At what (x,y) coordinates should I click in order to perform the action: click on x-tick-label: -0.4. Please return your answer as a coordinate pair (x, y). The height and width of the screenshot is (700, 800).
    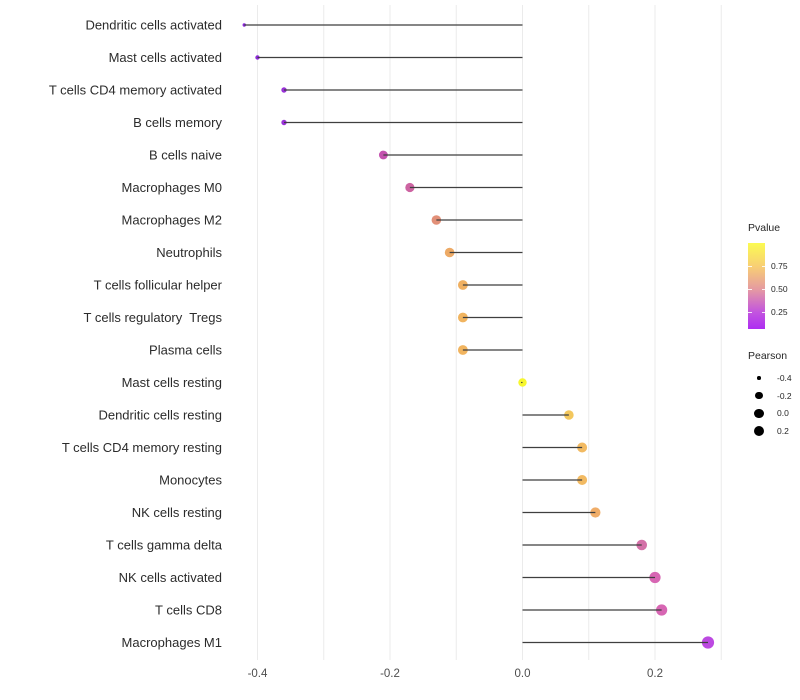
    Looking at the image, I should click on (258, 674).